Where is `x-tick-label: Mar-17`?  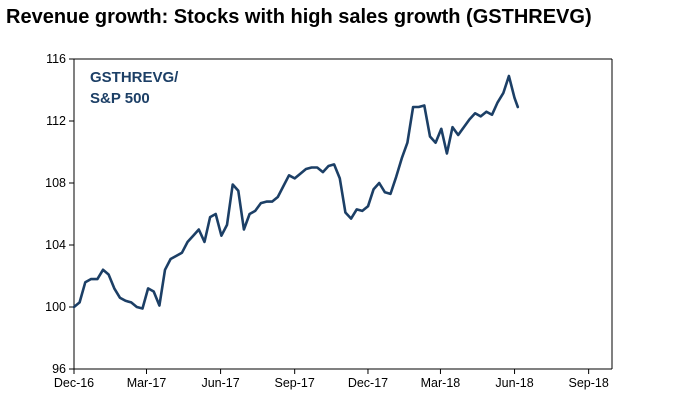
x-tick-label: Mar-17 is located at coordinates (147, 383).